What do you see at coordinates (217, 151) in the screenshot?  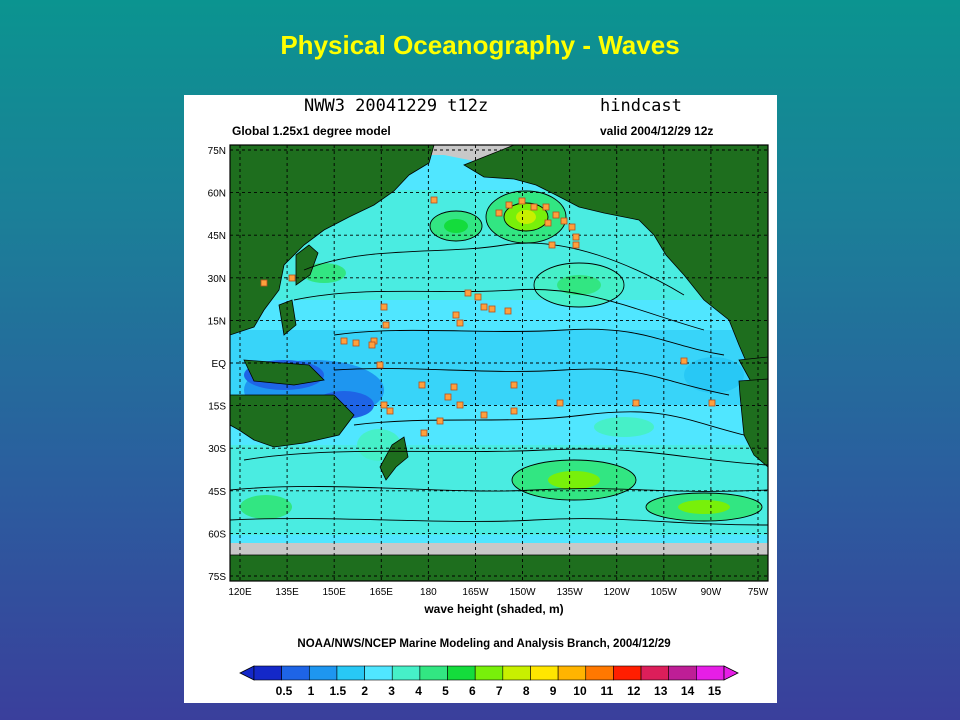 I see `lat-label: 75N` at bounding box center [217, 151].